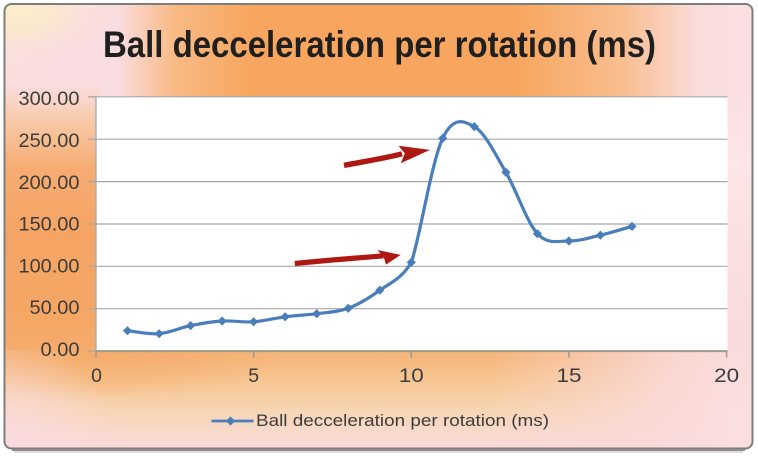 Image resolution: width=758 pixels, height=456 pixels. What do you see at coordinates (49, 141) in the screenshot?
I see `svg-text: 250.00` at bounding box center [49, 141].